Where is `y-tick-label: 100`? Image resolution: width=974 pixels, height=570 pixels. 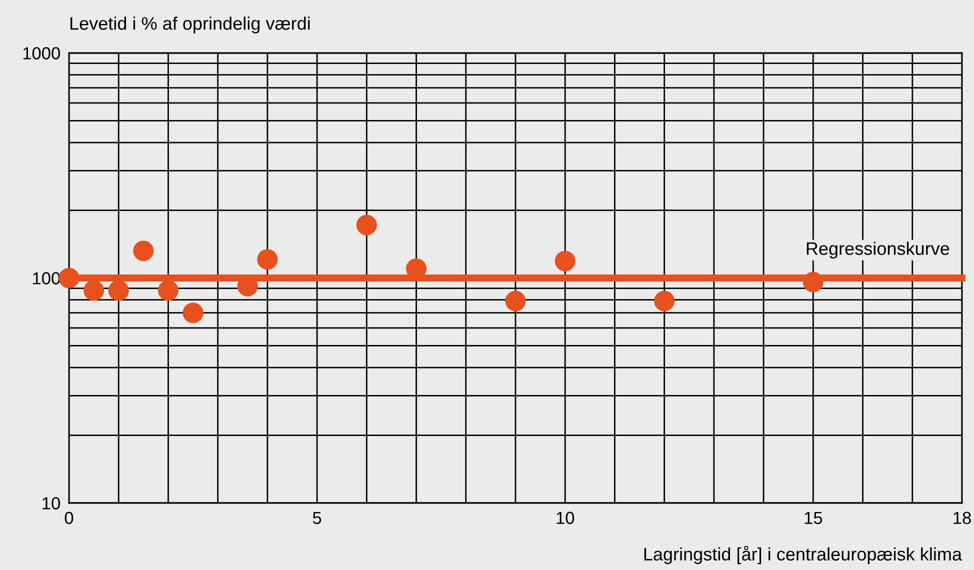
y-tick-label: 100 is located at coordinates (46, 278).